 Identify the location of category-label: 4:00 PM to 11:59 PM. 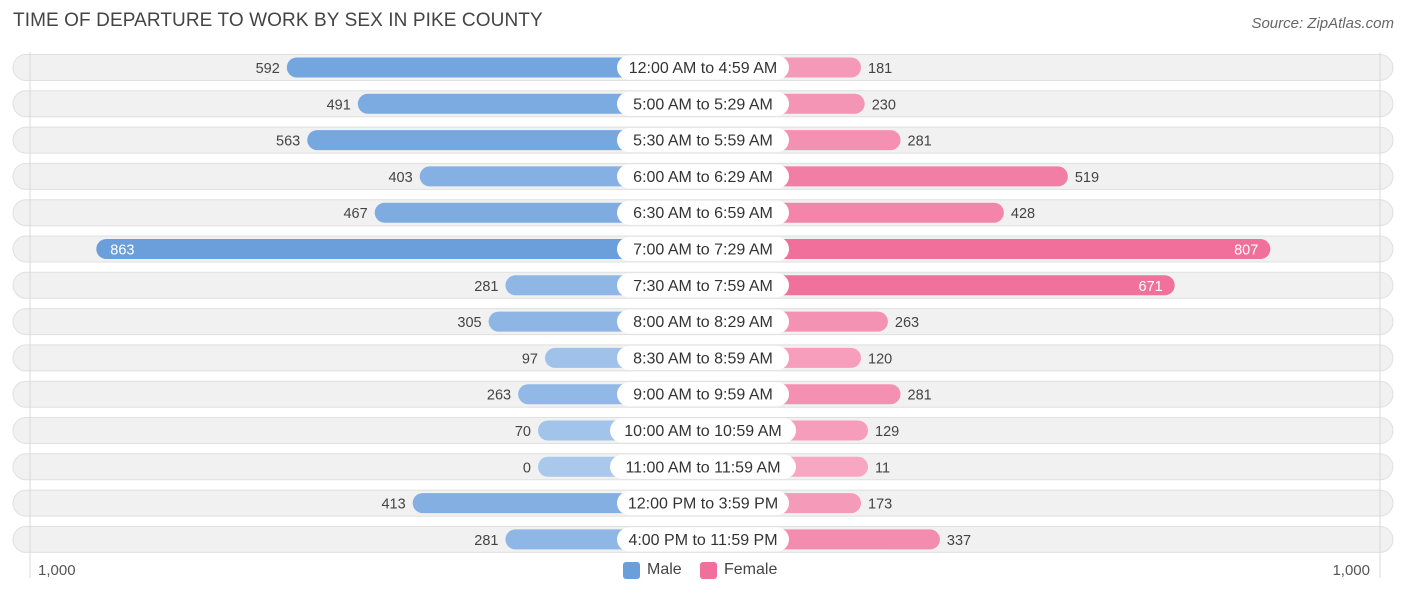
(702, 540).